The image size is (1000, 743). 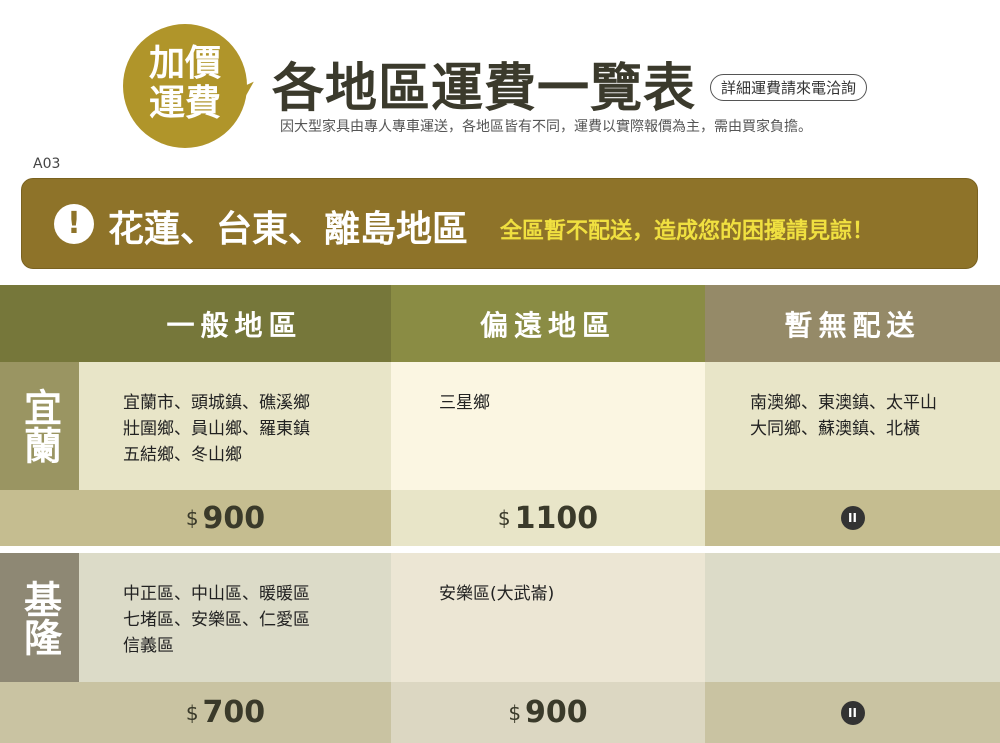 I want to click on price-general: $900, so click(x=195, y=518).